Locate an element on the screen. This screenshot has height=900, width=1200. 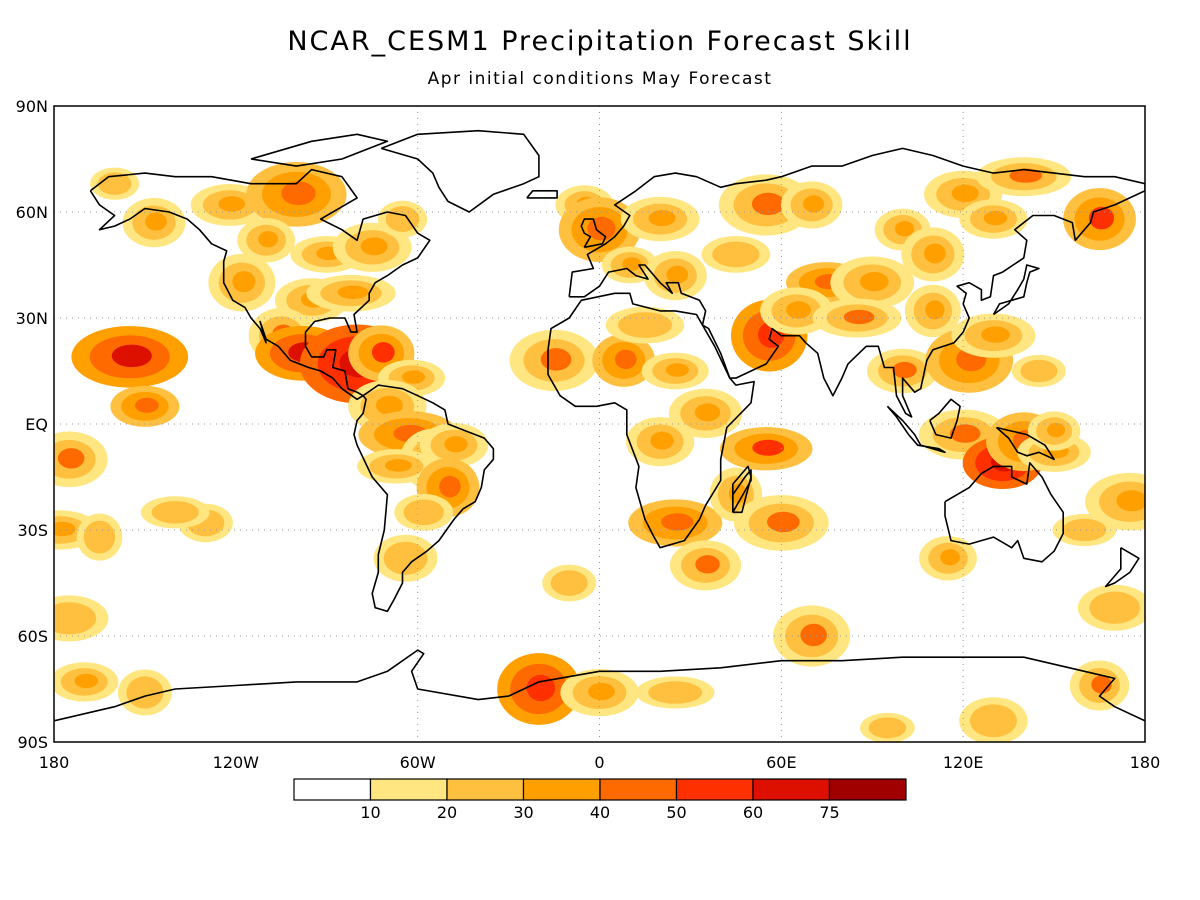
lon-tick-label: 120E is located at coordinates (963, 762).